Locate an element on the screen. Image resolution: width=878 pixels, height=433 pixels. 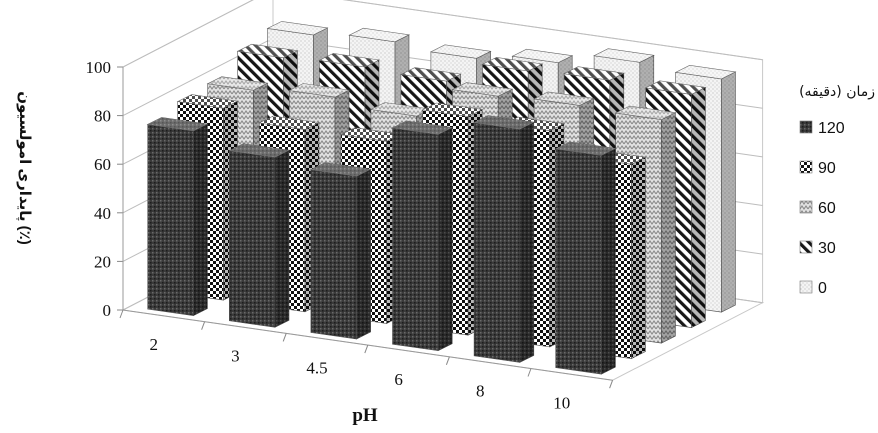
legend-label: 30 is located at coordinates (827, 248).